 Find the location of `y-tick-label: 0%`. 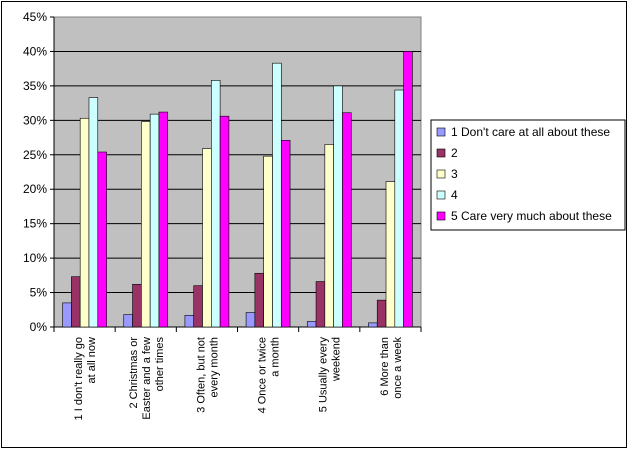

y-tick-label: 0% is located at coordinates (39, 327).